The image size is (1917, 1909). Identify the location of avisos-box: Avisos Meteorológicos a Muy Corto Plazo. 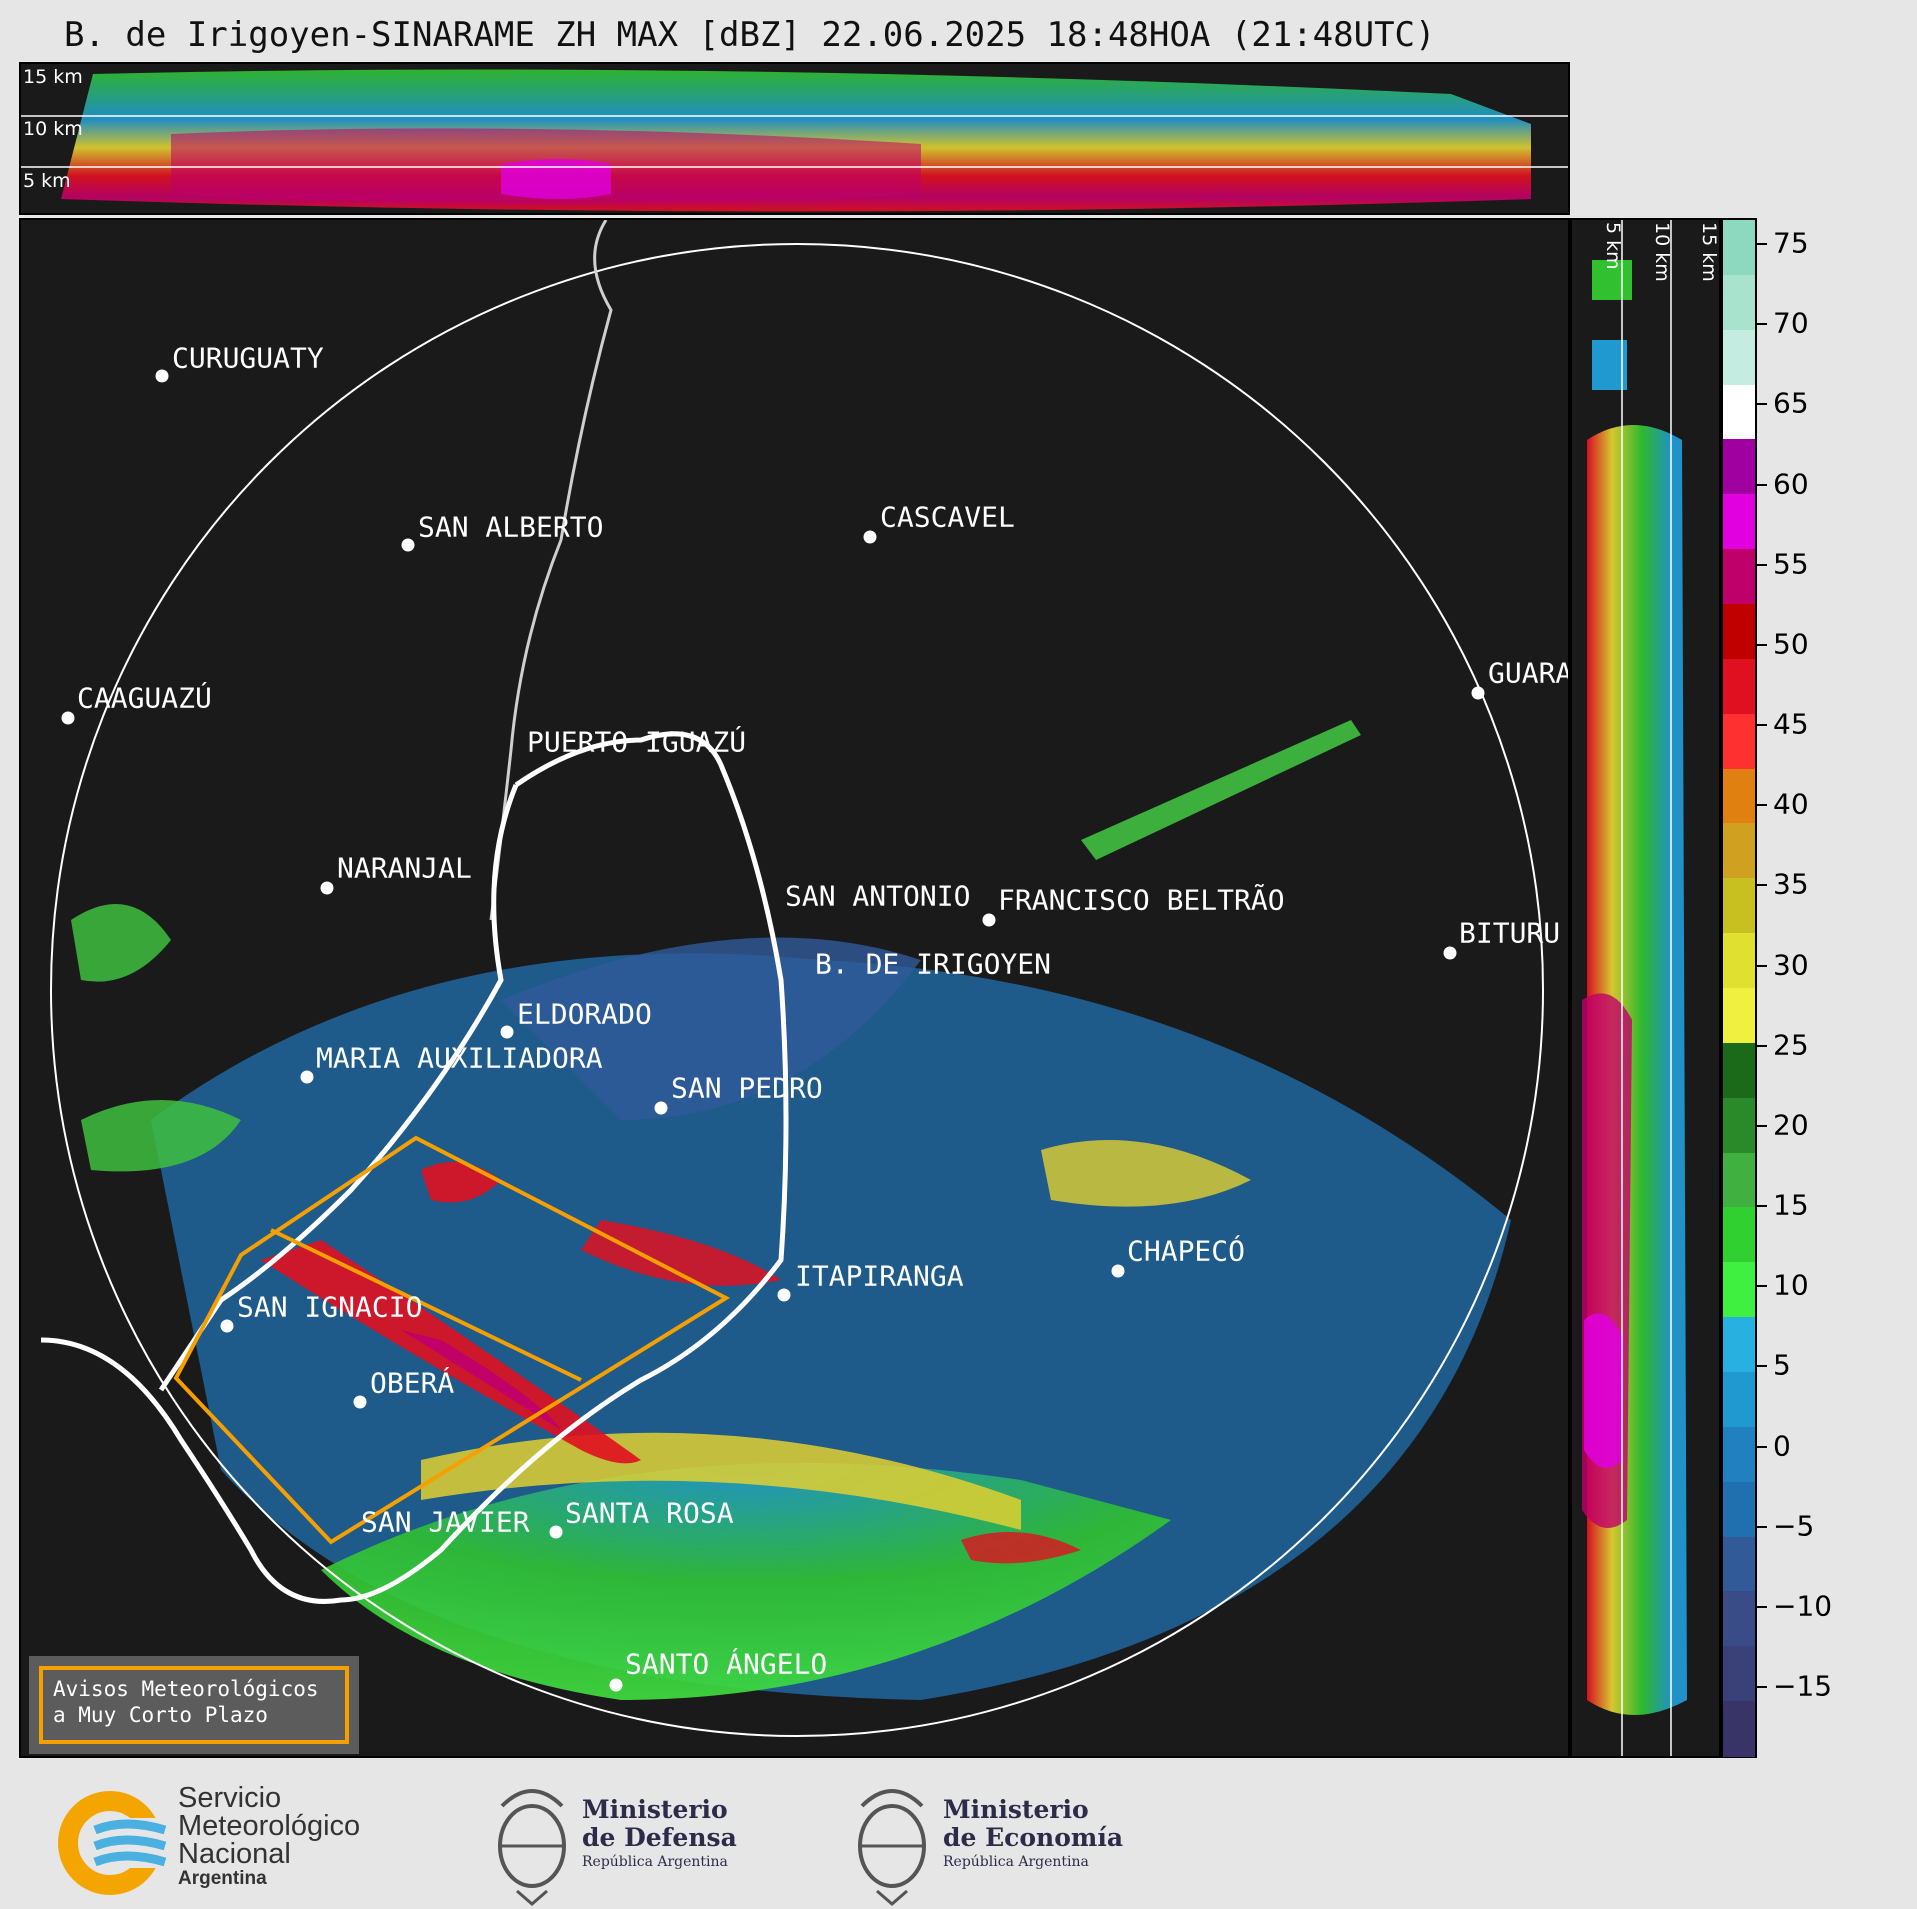
(194, 1705).